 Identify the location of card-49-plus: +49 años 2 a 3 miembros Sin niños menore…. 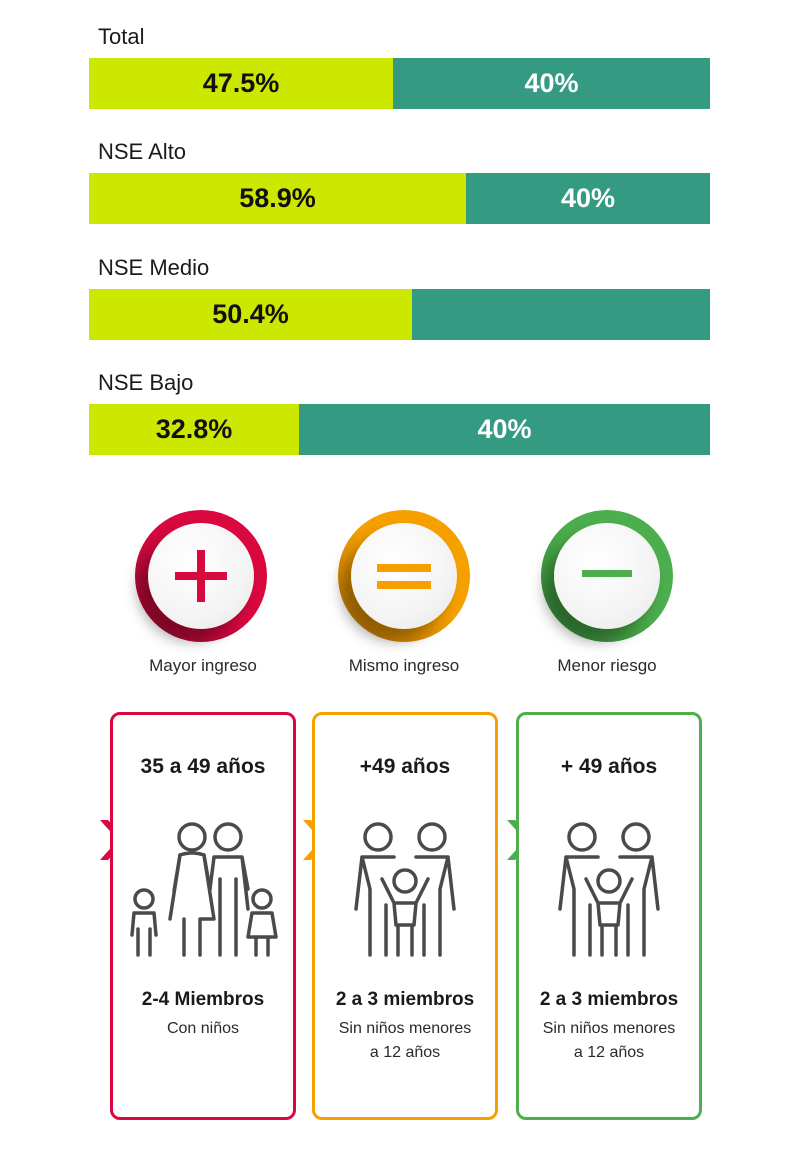
(405, 916).